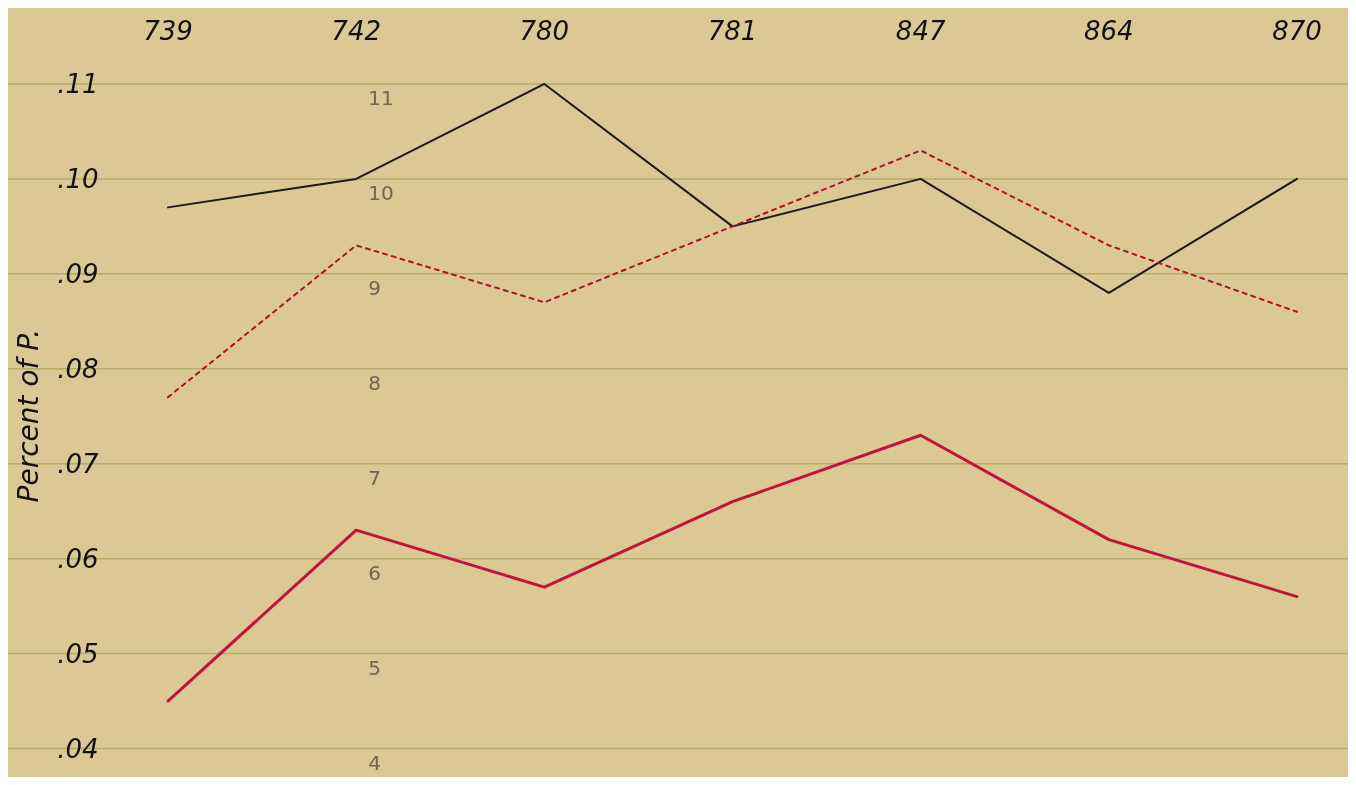 This screenshot has height=785, width=1356. Describe the element at coordinates (374, 287) in the screenshot. I see `y2-tick-label: 9` at that location.